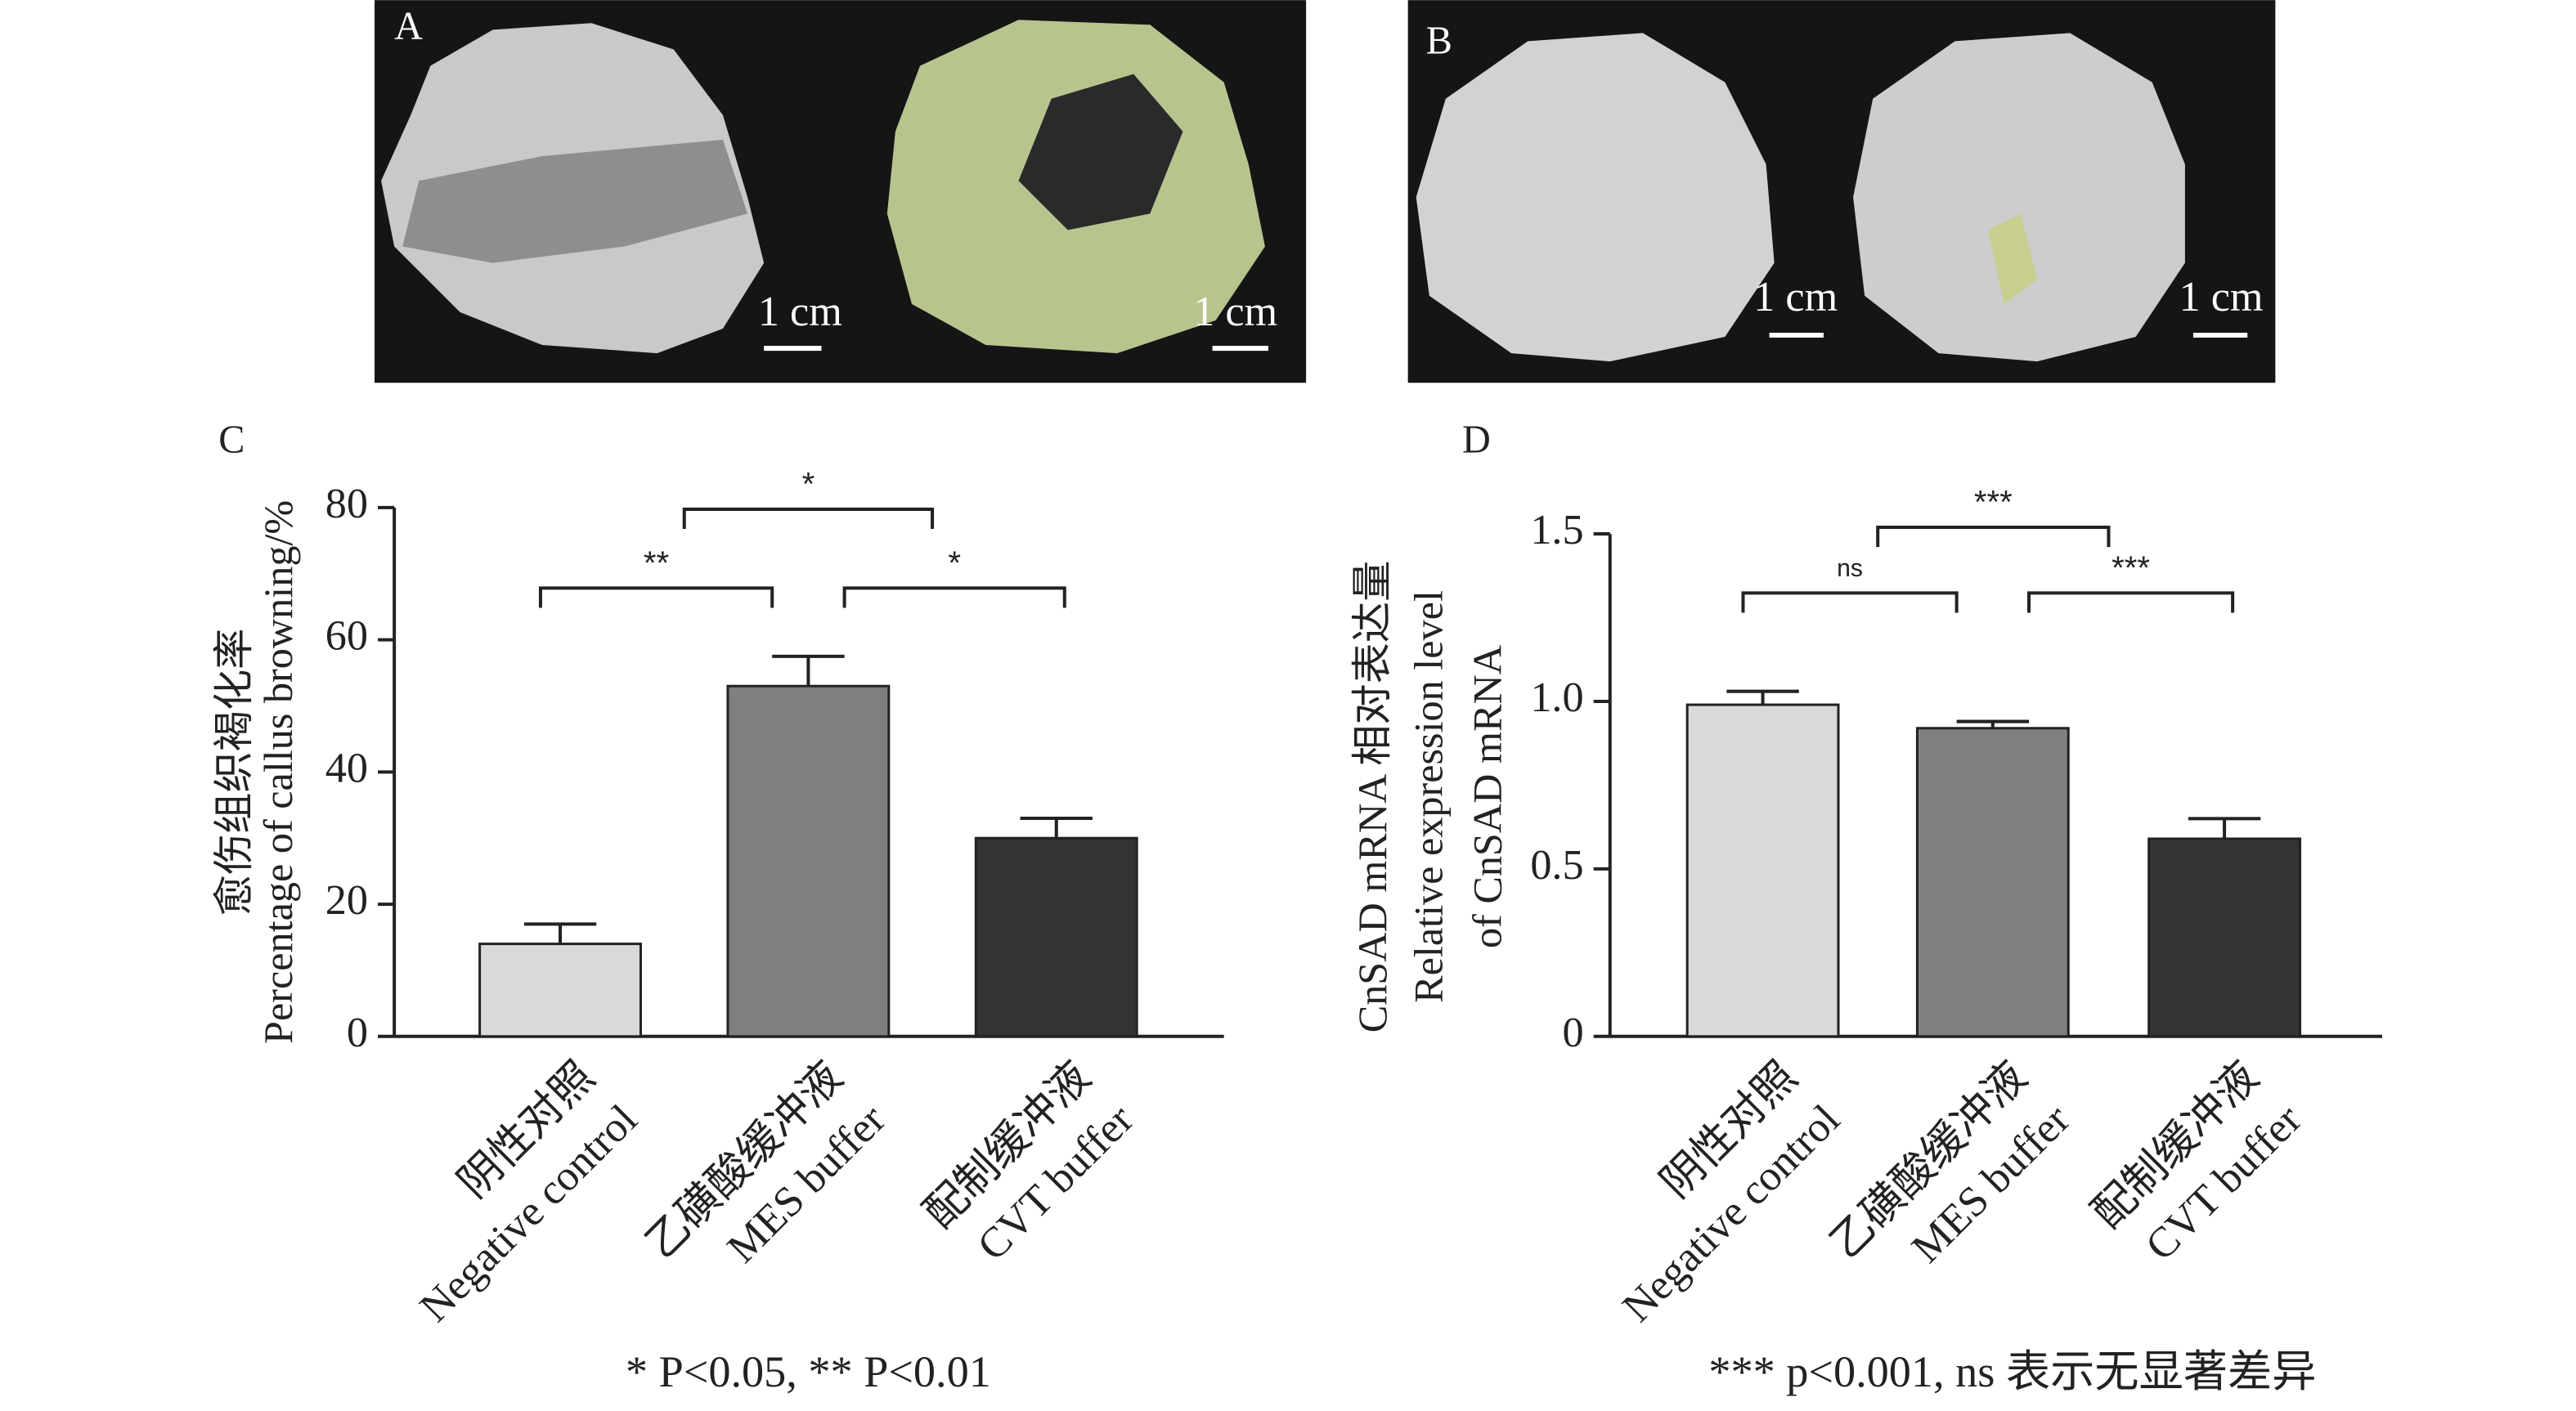  What do you see at coordinates (1428, 796) in the screenshot?
I see `y-axis-label: Relative expression level` at bounding box center [1428, 796].